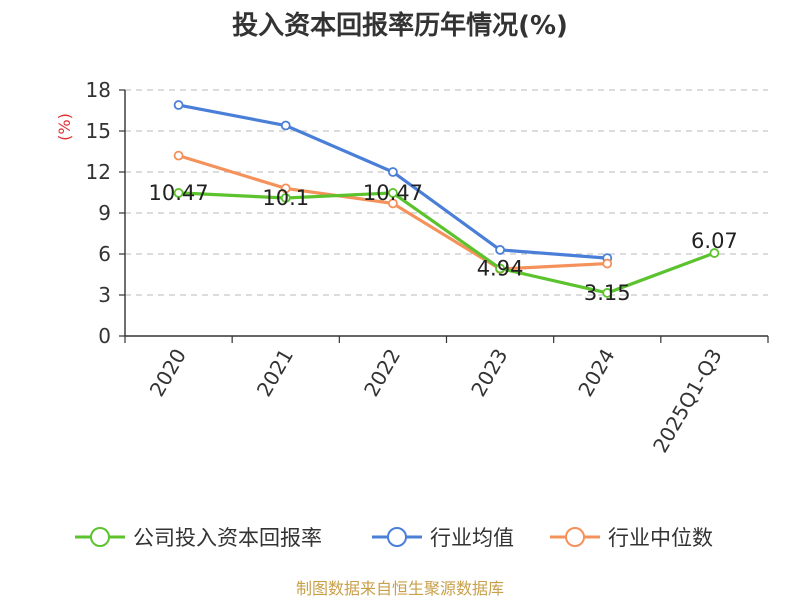 The height and width of the screenshot is (600, 800). I want to click on x-tick-label-2024: 2024, so click(596, 373).